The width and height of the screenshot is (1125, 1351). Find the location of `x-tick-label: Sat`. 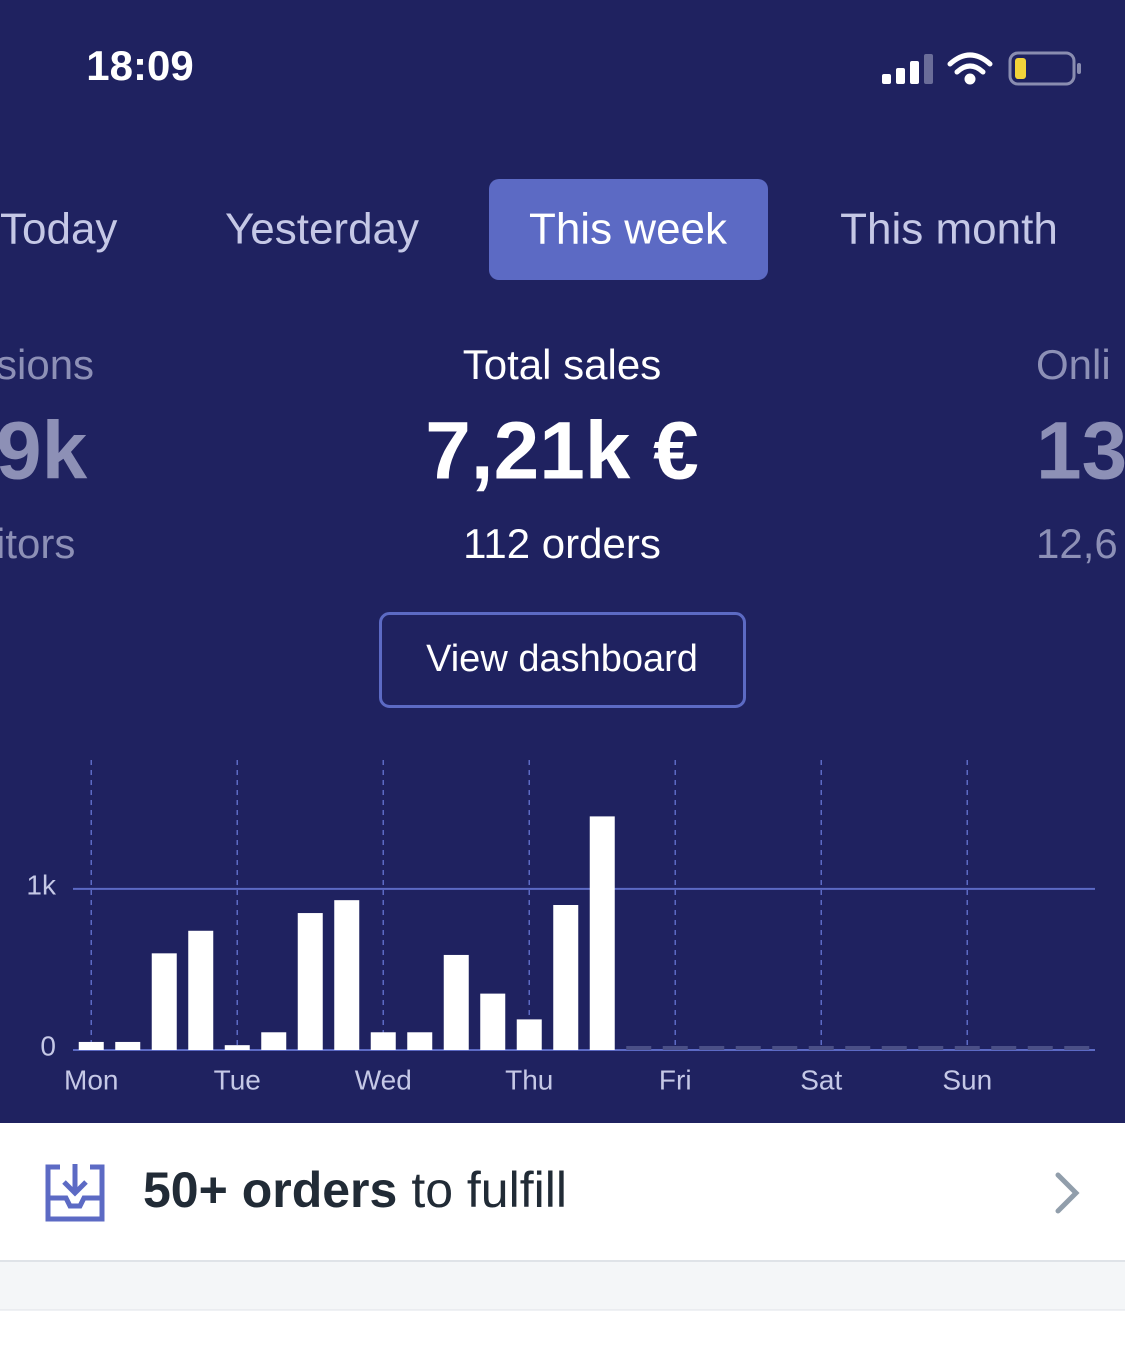

x-tick-label: Sat is located at coordinates (821, 1079).